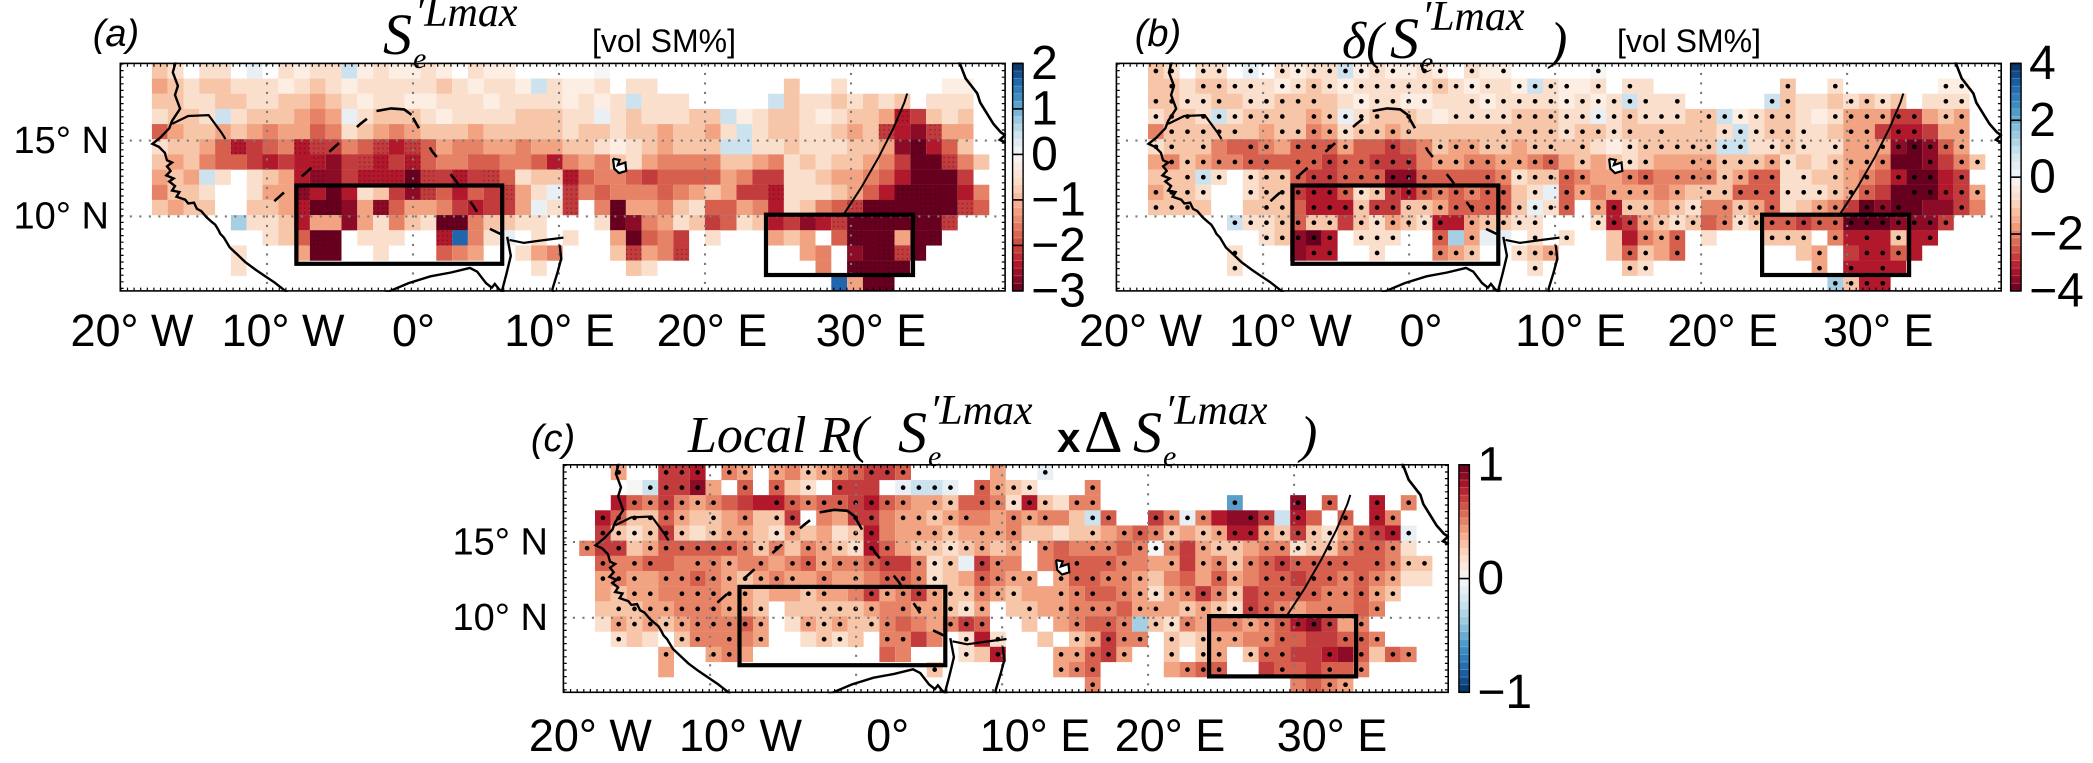  What do you see at coordinates (1103, 432) in the screenshot?
I see `svg-text: Δ` at bounding box center [1103, 432].